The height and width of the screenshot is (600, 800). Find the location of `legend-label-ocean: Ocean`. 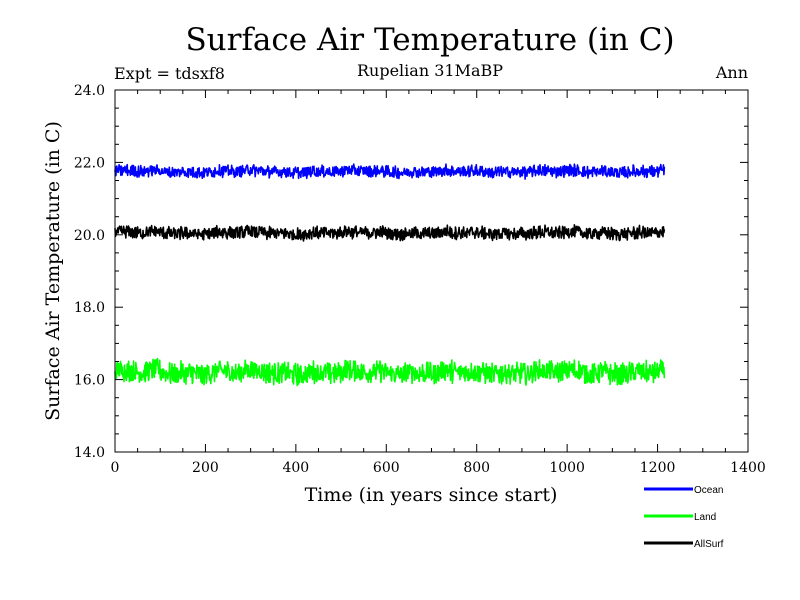

legend-label-ocean: Ocean is located at coordinates (708, 490).